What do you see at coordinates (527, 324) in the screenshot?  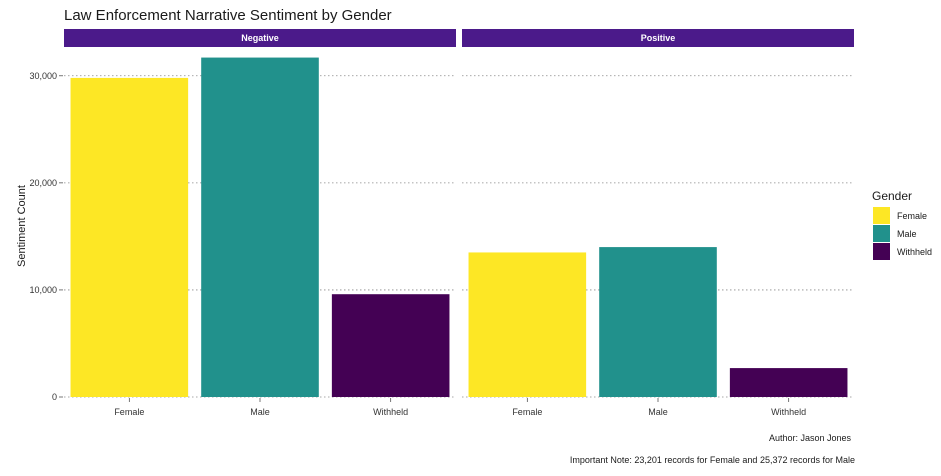 I see `bar-positive-female` at bounding box center [527, 324].